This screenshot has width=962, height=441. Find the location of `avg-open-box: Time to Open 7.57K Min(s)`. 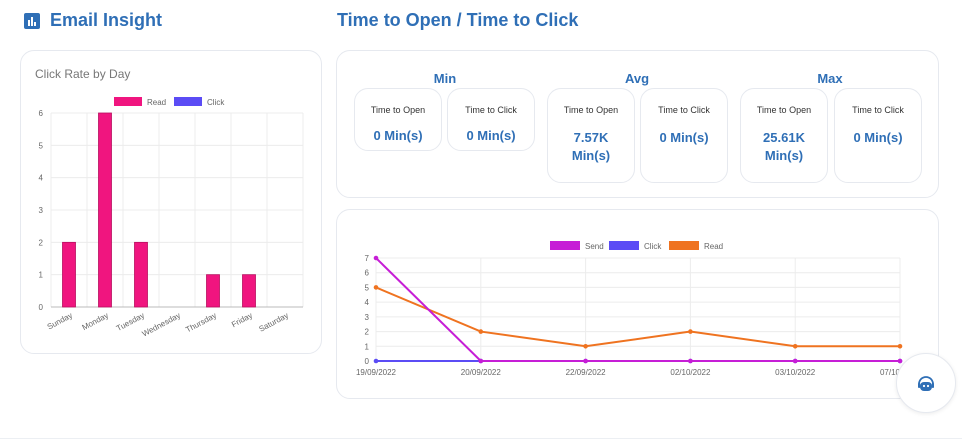

avg-open-box: Time to Open 7.57K Min(s) is located at coordinates (591, 135).